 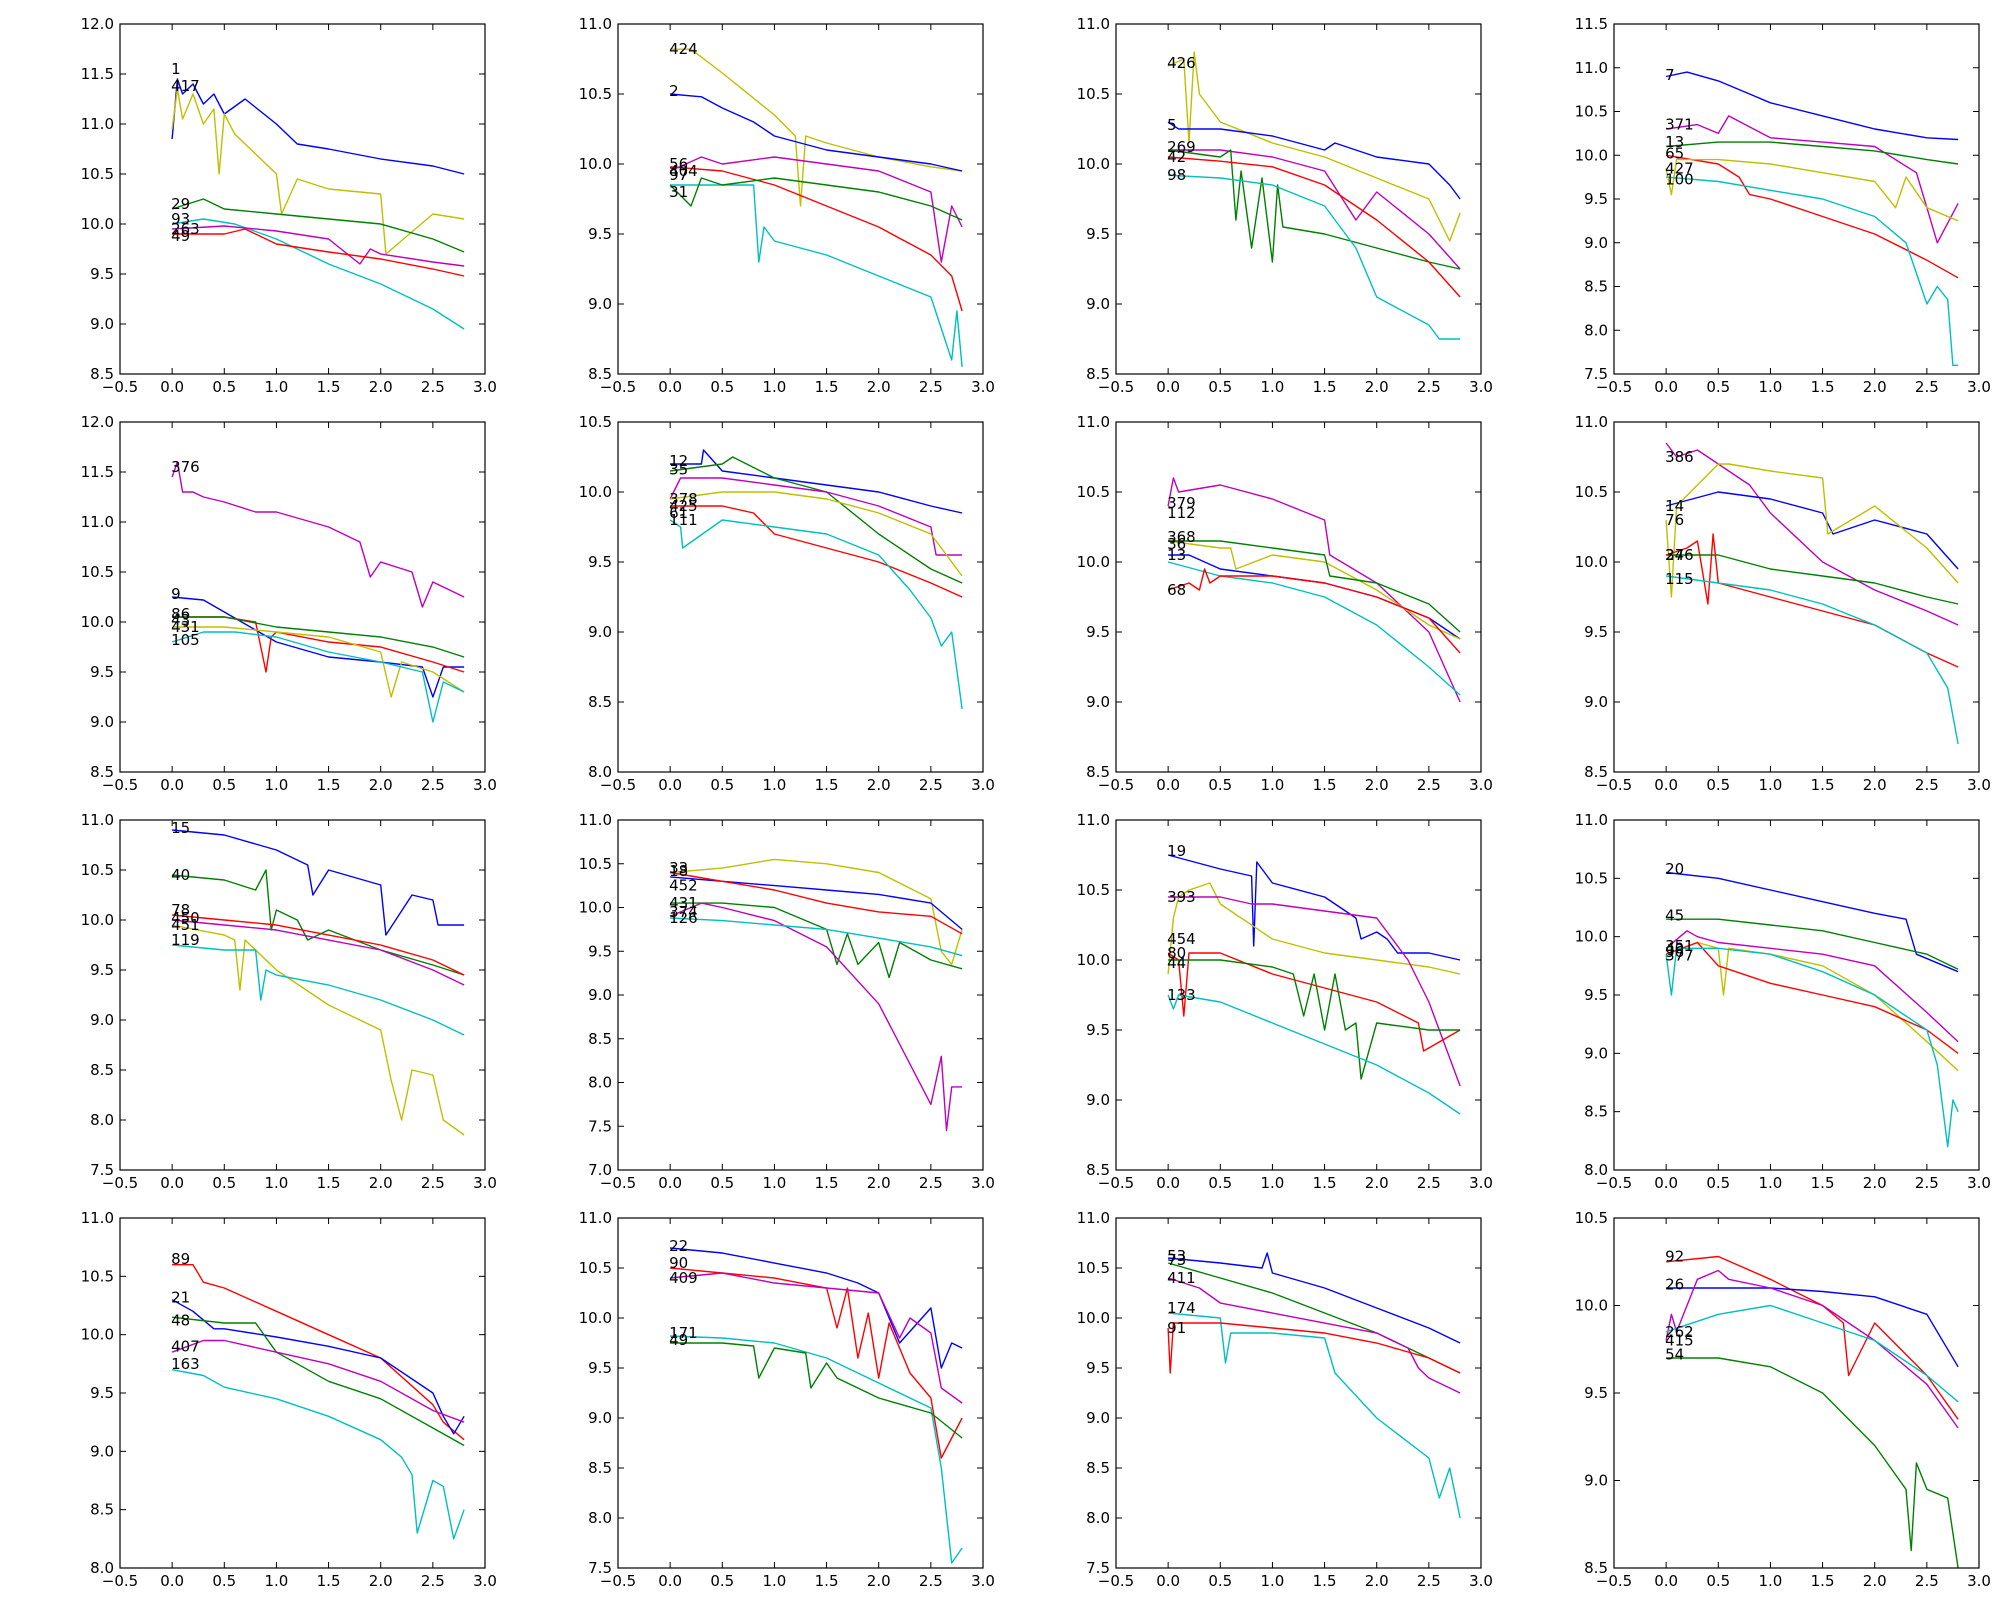 What do you see at coordinates (180, 219) in the screenshot?
I see `series-label: 93` at bounding box center [180, 219].